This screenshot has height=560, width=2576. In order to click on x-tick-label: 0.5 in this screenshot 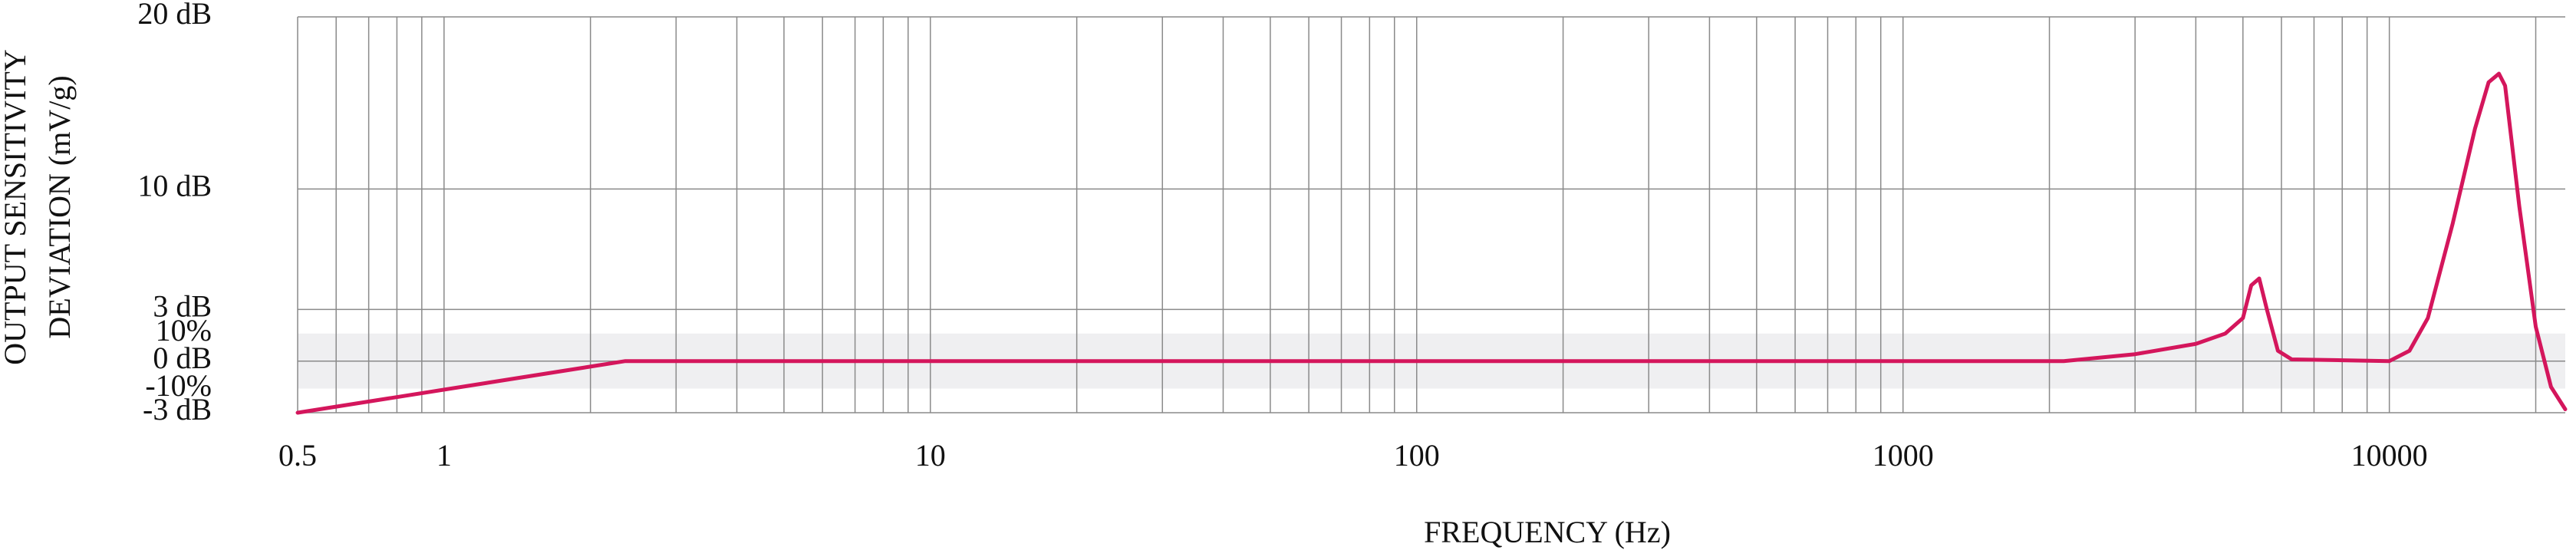, I will do `click(297, 455)`.